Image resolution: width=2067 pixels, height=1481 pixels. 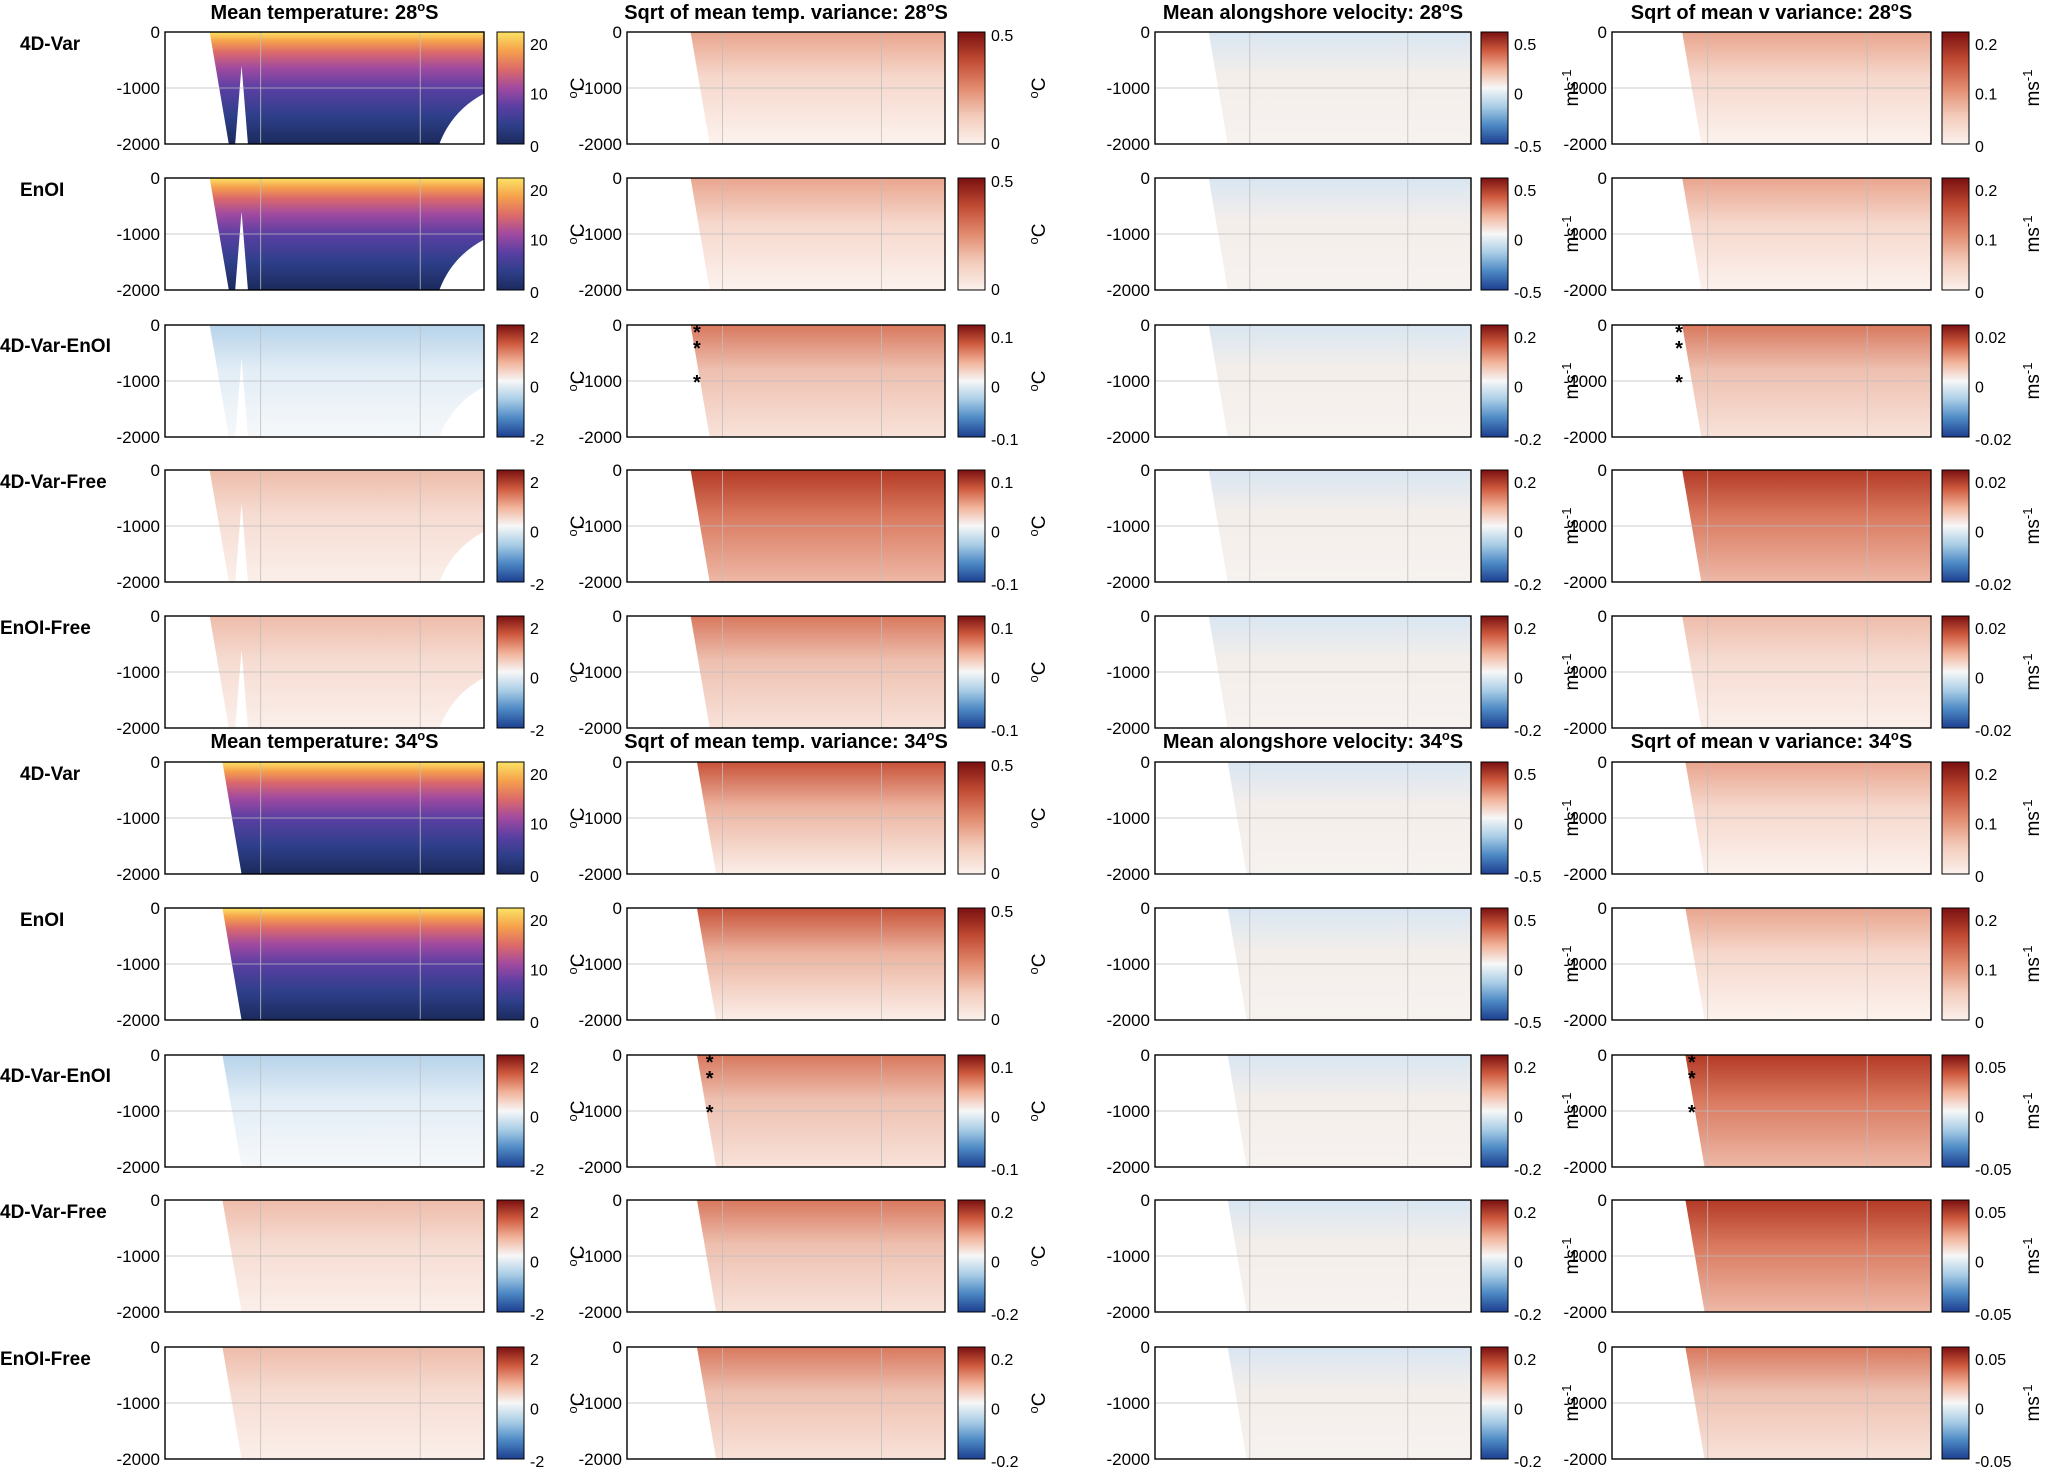 What do you see at coordinates (534, 1360) in the screenshot?
I see `colorbar-tick-label: 2` at bounding box center [534, 1360].